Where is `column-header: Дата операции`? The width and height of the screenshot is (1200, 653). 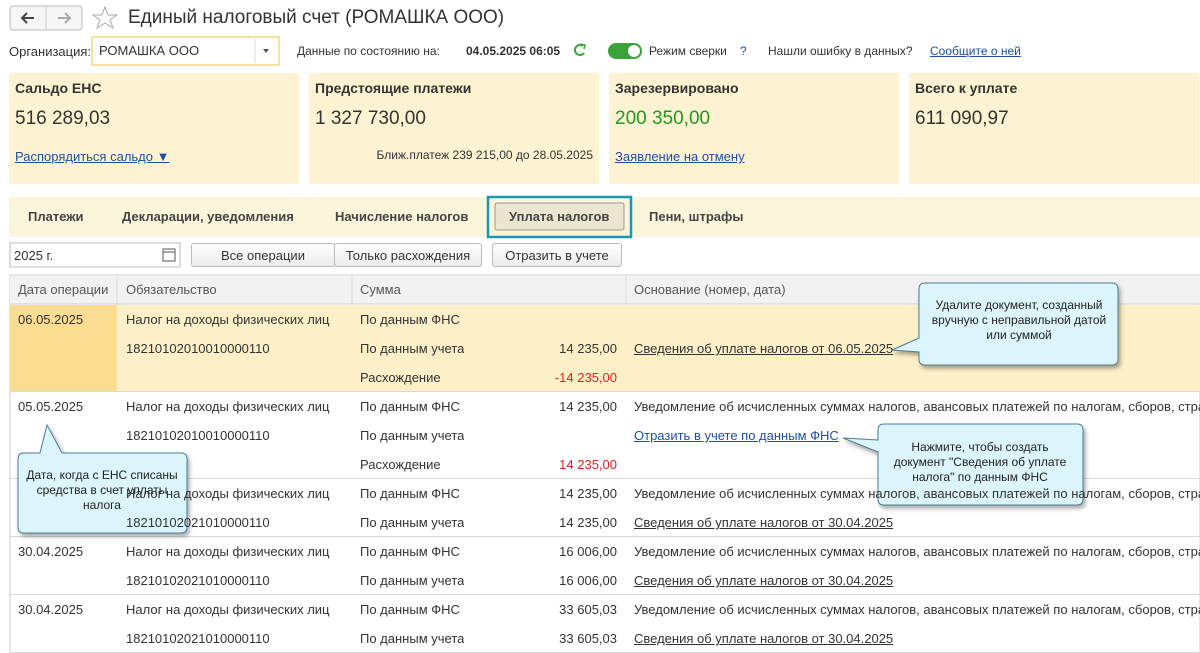
column-header: Дата операции is located at coordinates (63, 289).